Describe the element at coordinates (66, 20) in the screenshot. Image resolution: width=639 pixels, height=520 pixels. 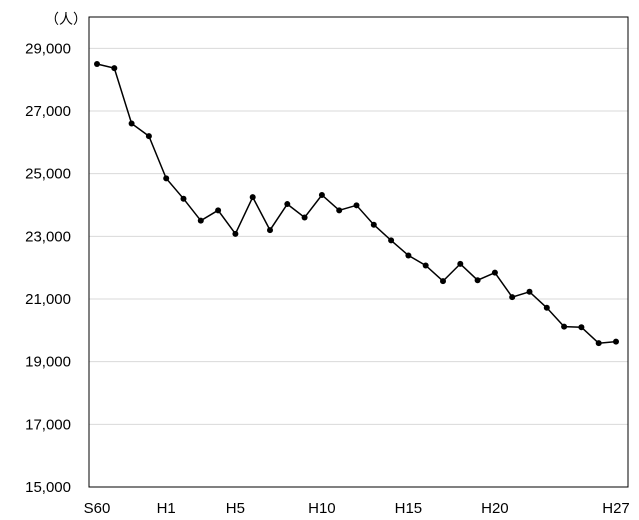
I see `y-axis-unit-label: （人）` at that location.